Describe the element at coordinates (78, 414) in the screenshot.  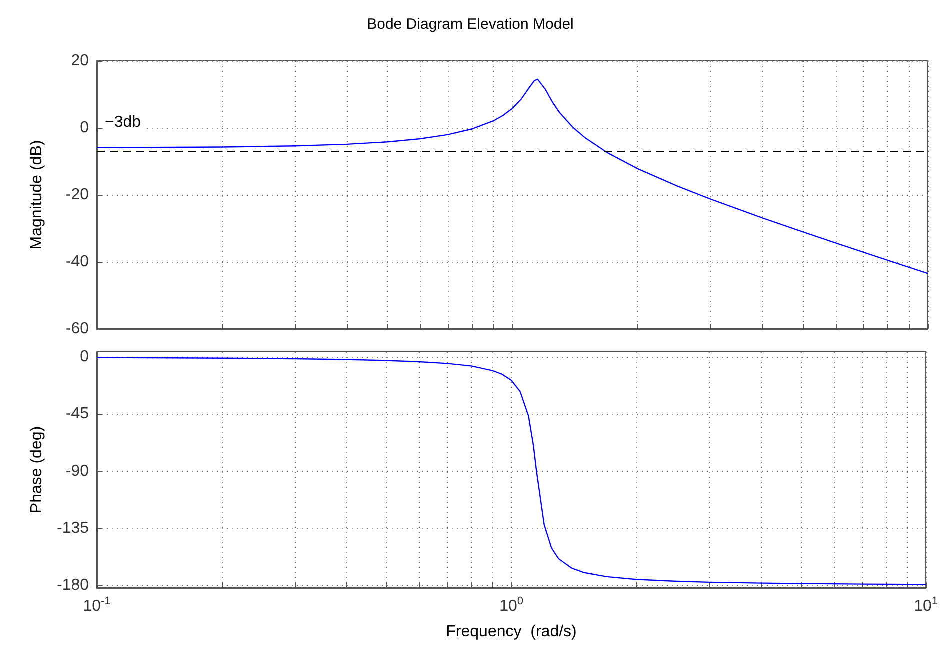
I see `y-tick-label: -45` at that location.